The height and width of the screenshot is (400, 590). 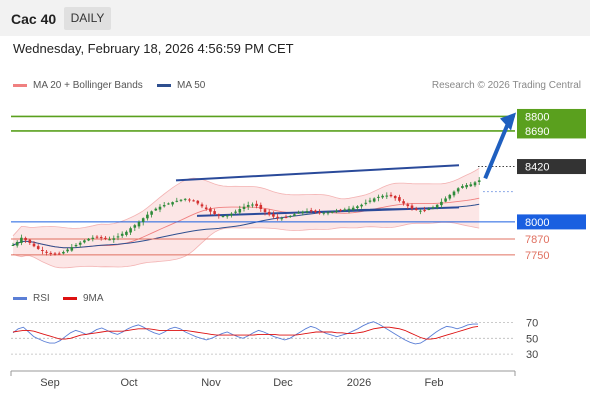 What do you see at coordinates (246, 202) in the screenshot?
I see `bollinger-upper-line` at bounding box center [246, 202].